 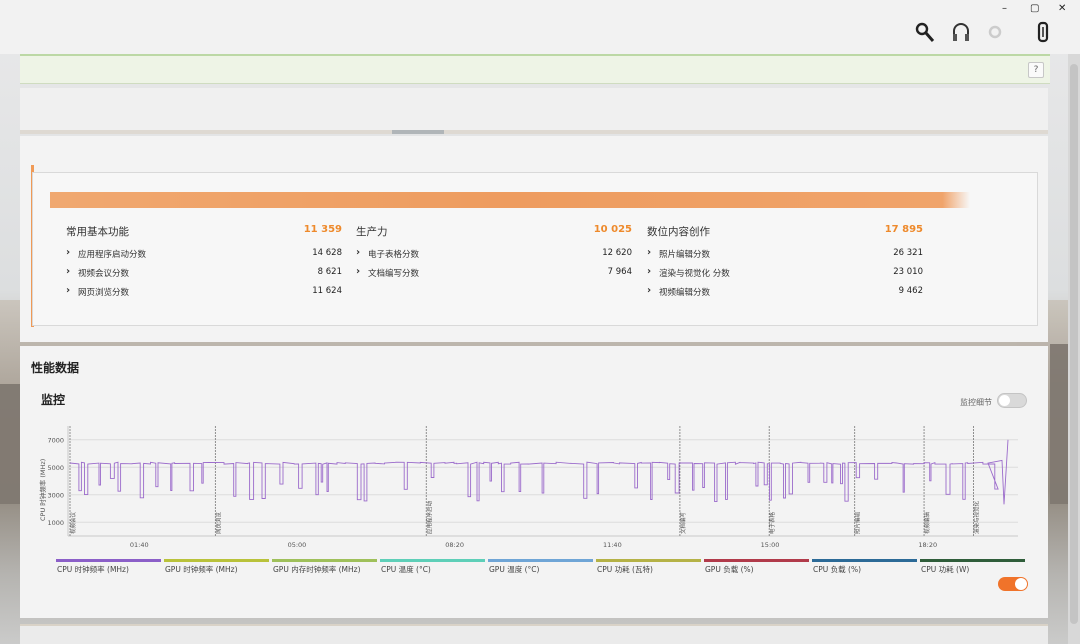 I want to click on row-value: 14 628, so click(x=327, y=253).